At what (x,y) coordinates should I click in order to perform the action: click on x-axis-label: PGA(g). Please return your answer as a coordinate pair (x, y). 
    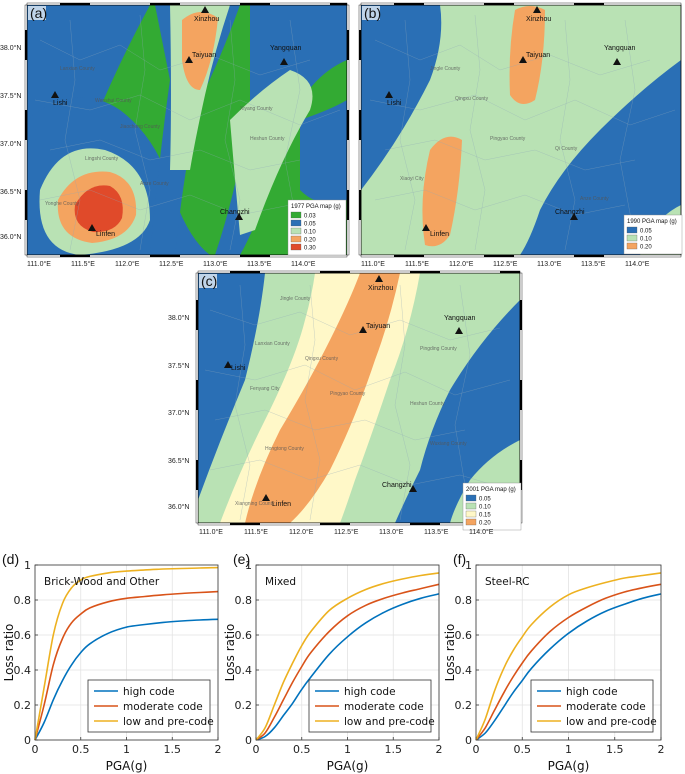
    Looking at the image, I should click on (569, 766).